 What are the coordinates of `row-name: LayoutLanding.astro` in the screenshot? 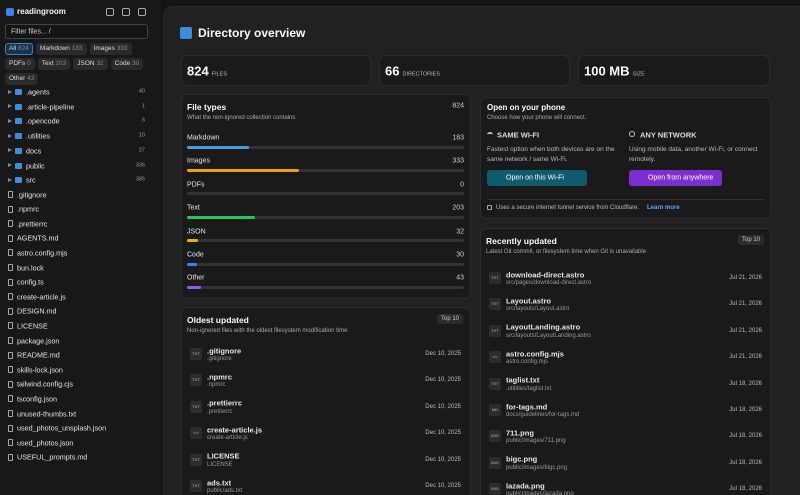 It's located at (543, 327).